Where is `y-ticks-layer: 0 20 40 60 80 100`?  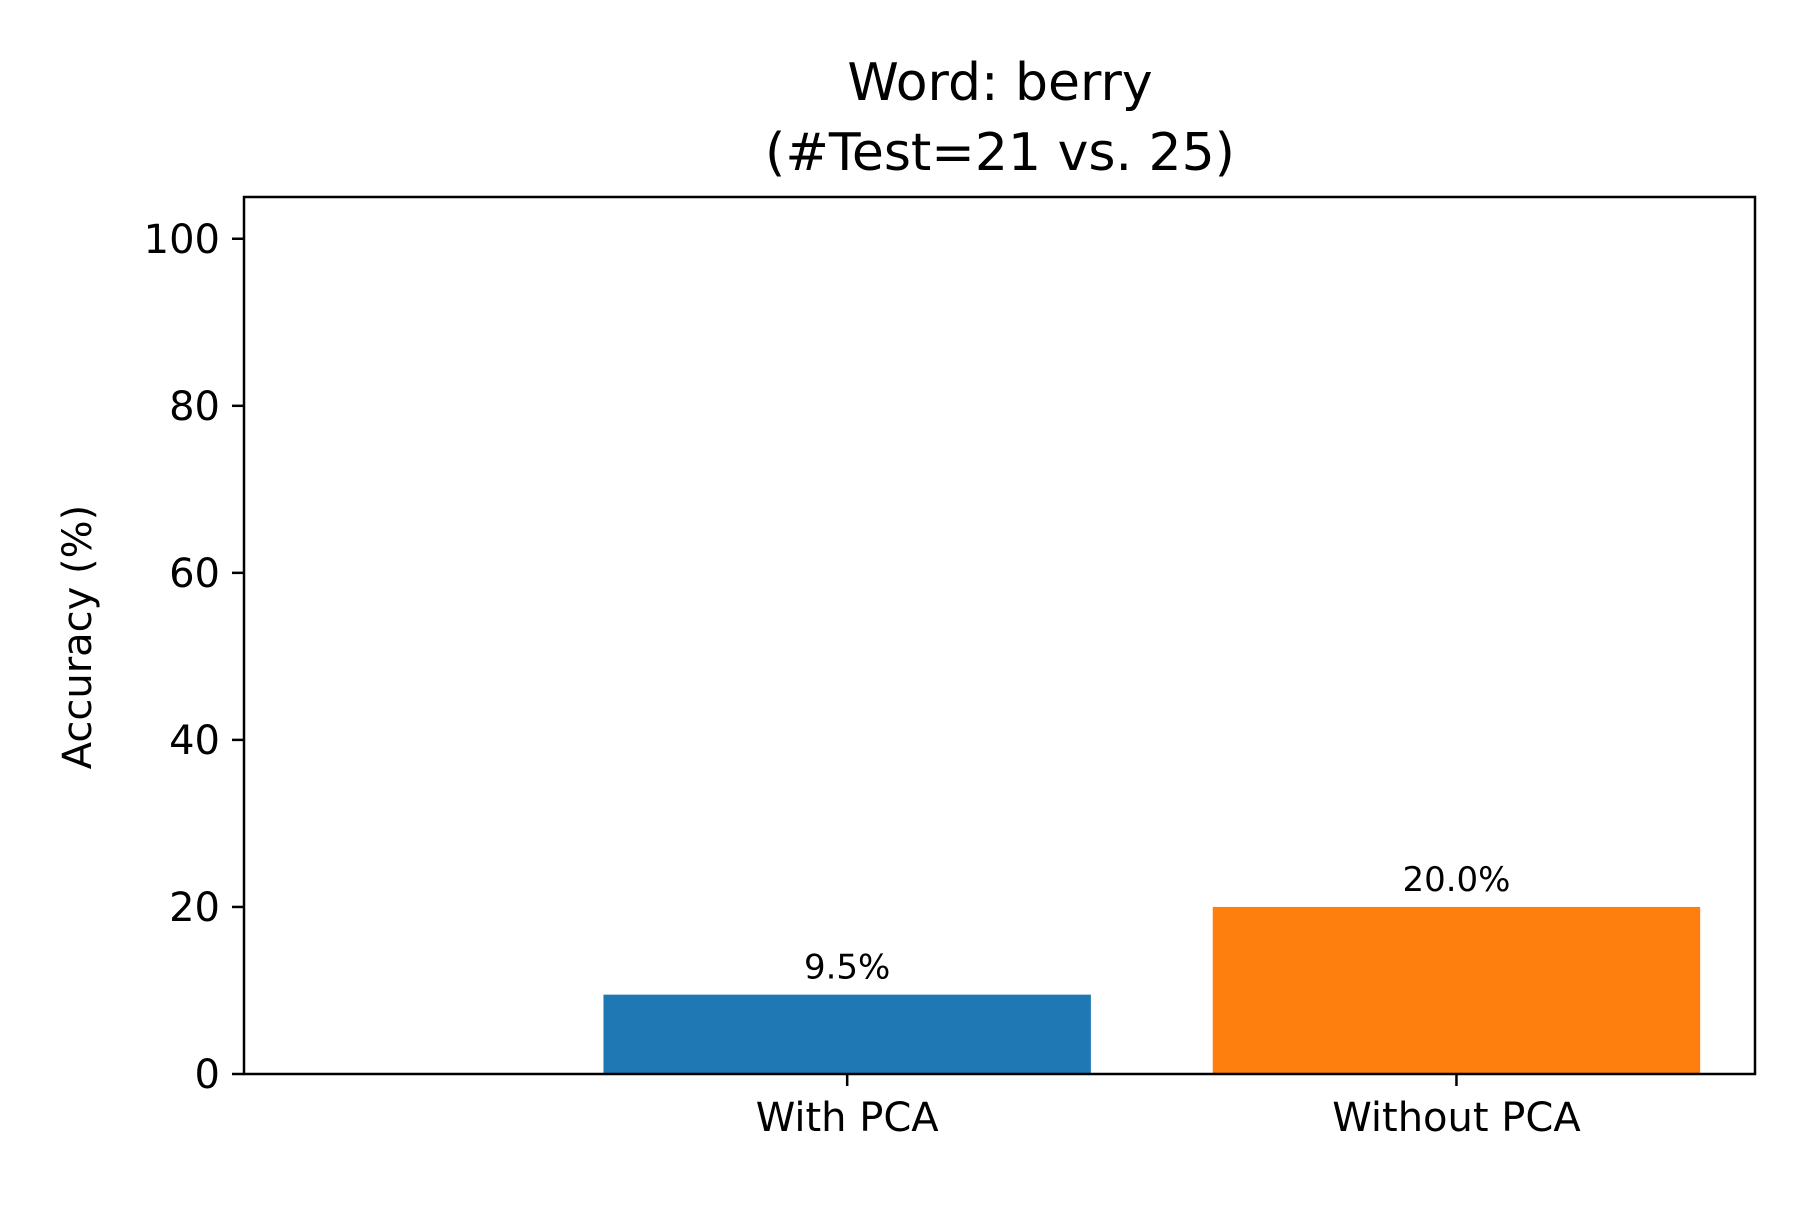
y-ticks-layer: 0 20 40 60 80 100 is located at coordinates (194, 657).